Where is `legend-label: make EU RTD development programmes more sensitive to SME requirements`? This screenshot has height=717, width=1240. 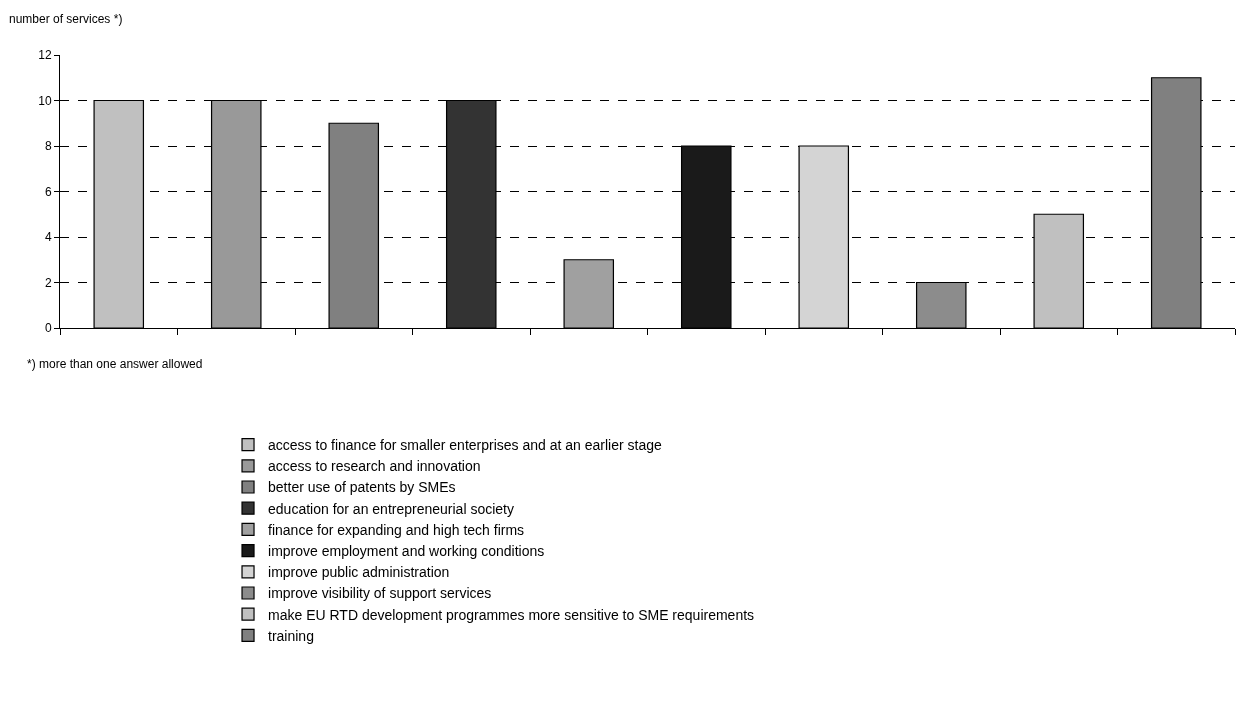
legend-label: make EU RTD development programmes more sensitive to SME requirements is located at coordinates (511, 614).